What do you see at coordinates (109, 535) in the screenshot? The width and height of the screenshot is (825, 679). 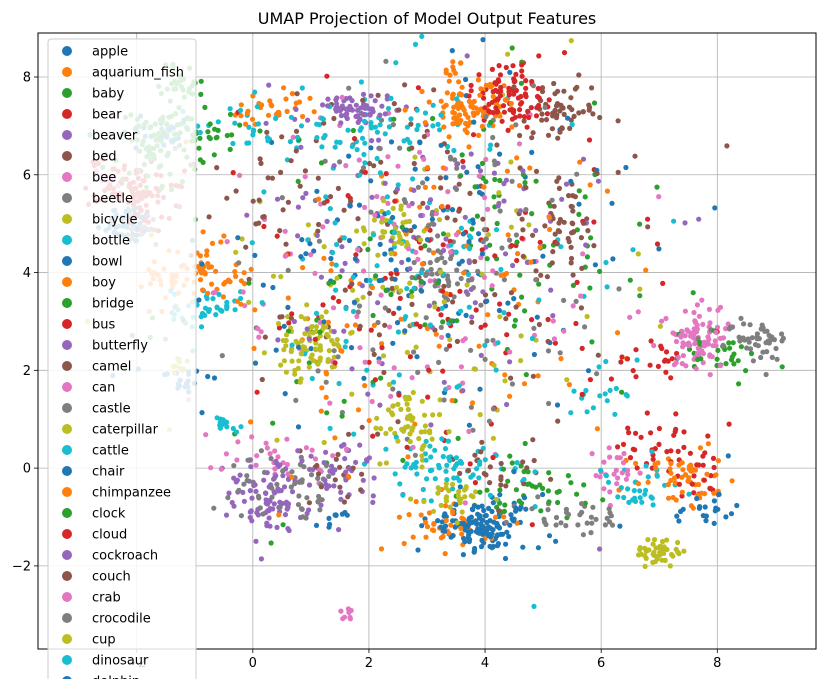 I see `legend-label: cloud` at bounding box center [109, 535].